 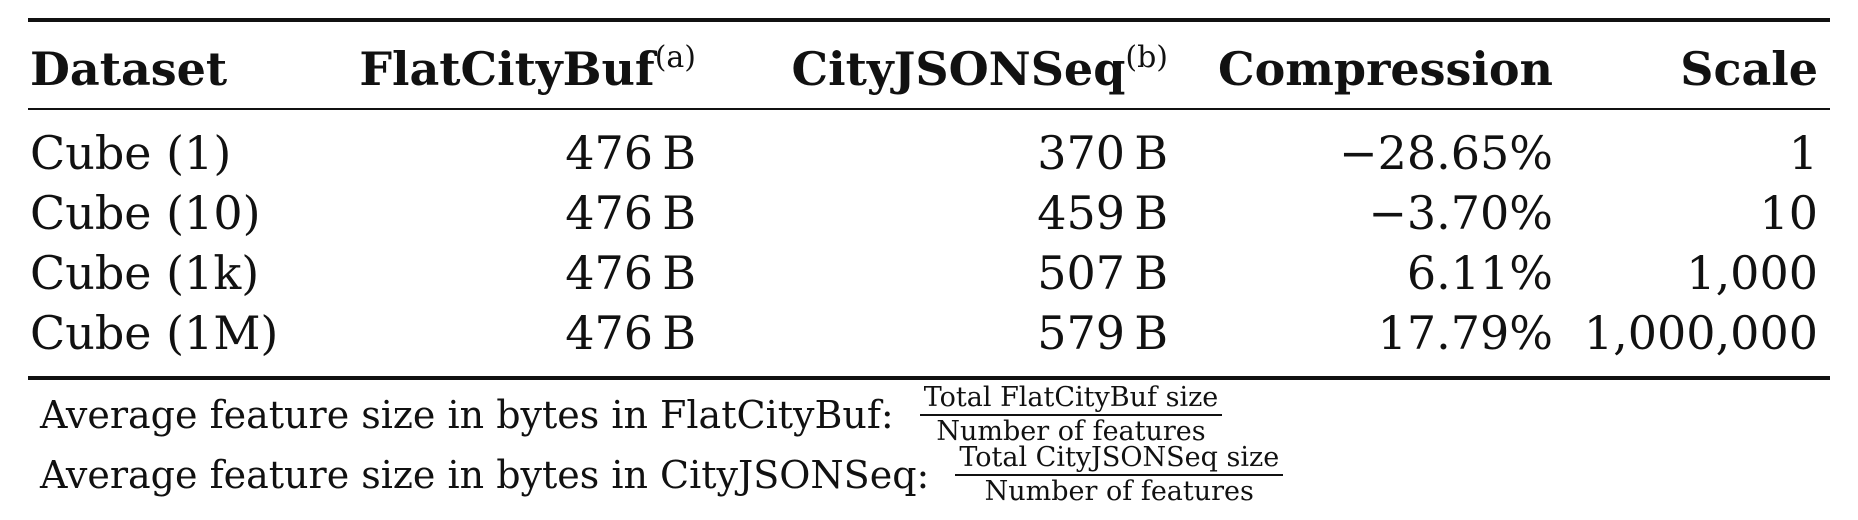 I want to click on table-bottom-rule, so click(x=929, y=378).